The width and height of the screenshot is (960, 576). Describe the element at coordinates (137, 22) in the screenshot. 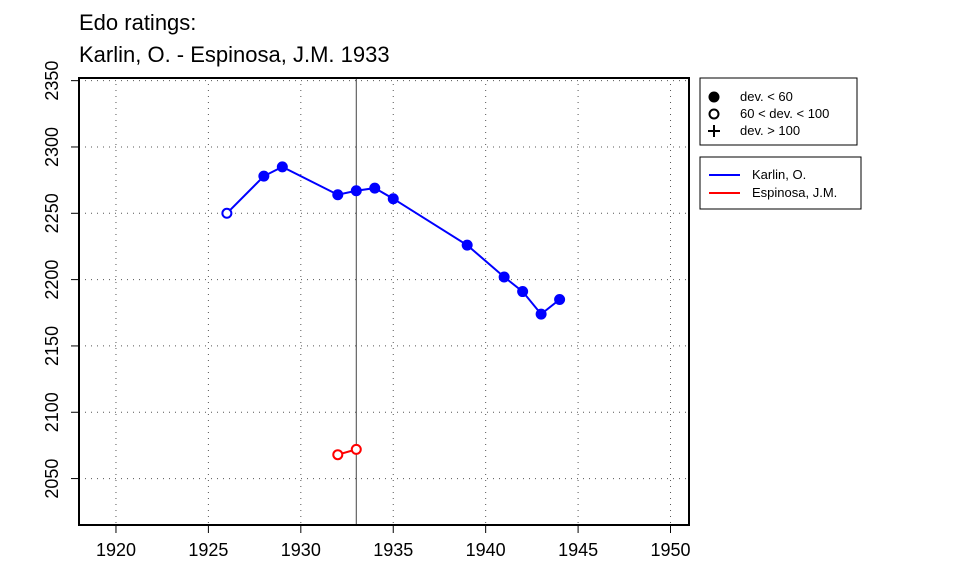

I see `chart-title-line-1: Edo ratings:` at that location.